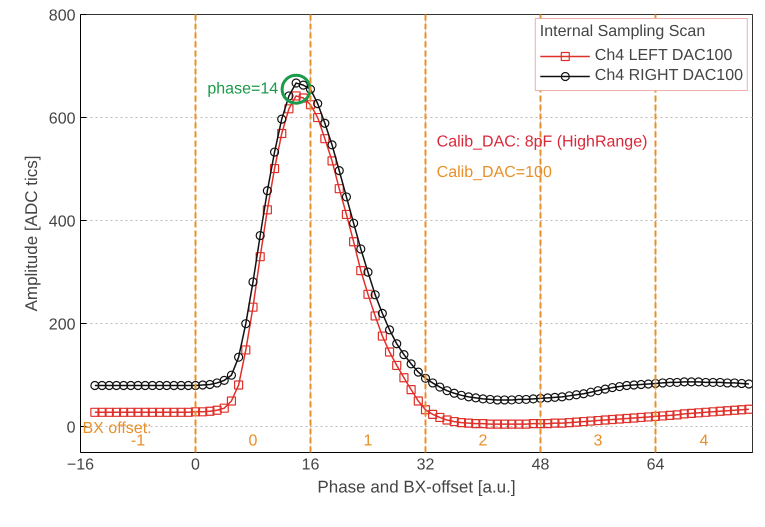 The height and width of the screenshot is (527, 765). What do you see at coordinates (598, 441) in the screenshot?
I see `annotation: 3` at bounding box center [598, 441].